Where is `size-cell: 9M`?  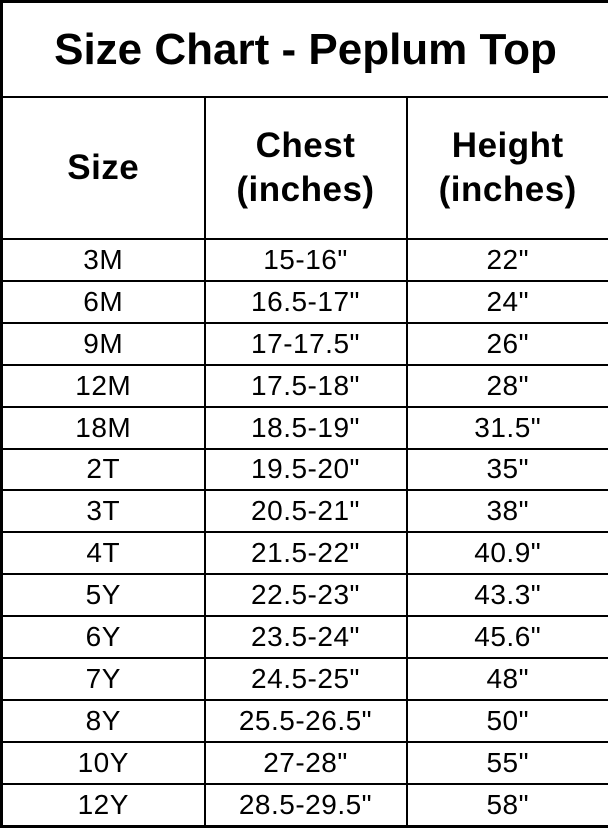
size-cell: 9M is located at coordinates (103, 343).